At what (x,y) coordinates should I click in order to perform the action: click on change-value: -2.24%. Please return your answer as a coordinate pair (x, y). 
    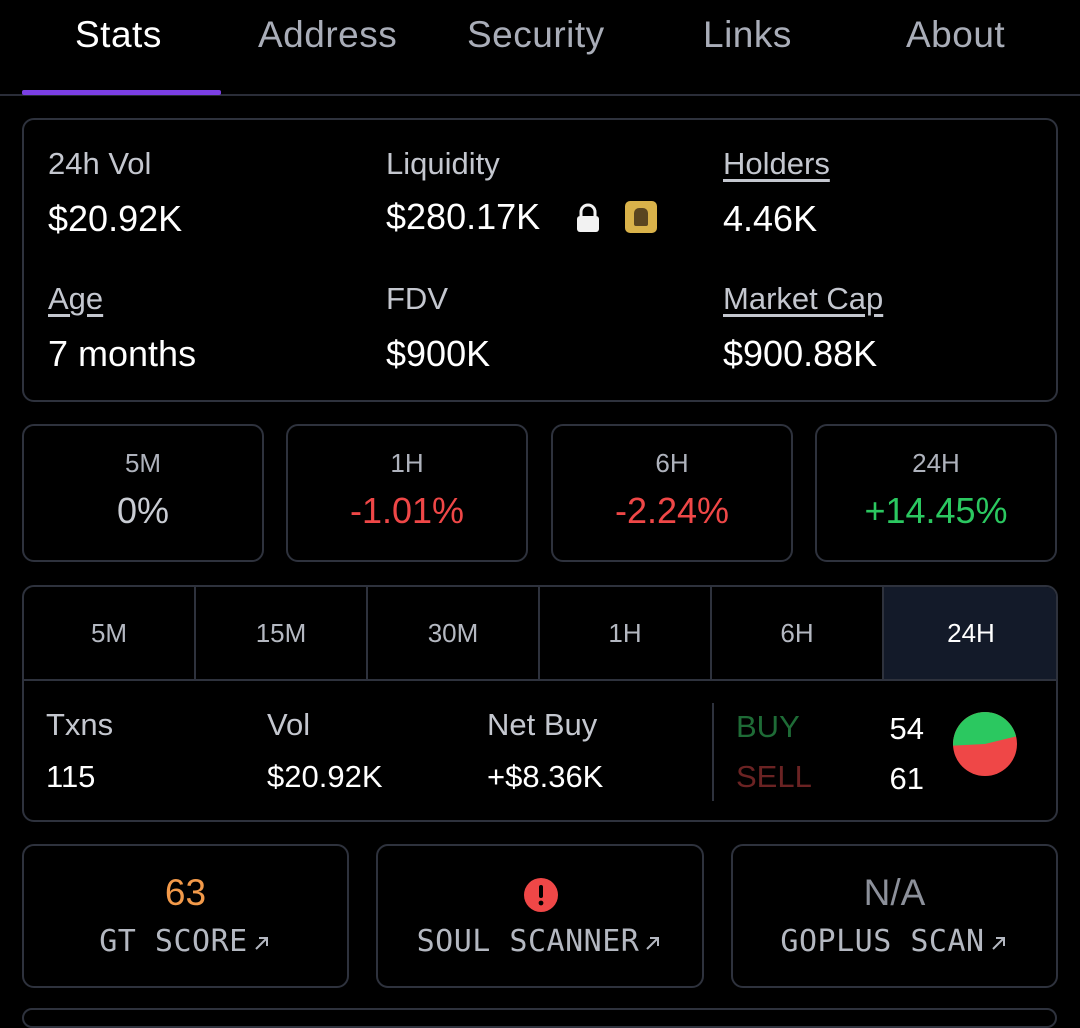
    Looking at the image, I should click on (672, 510).